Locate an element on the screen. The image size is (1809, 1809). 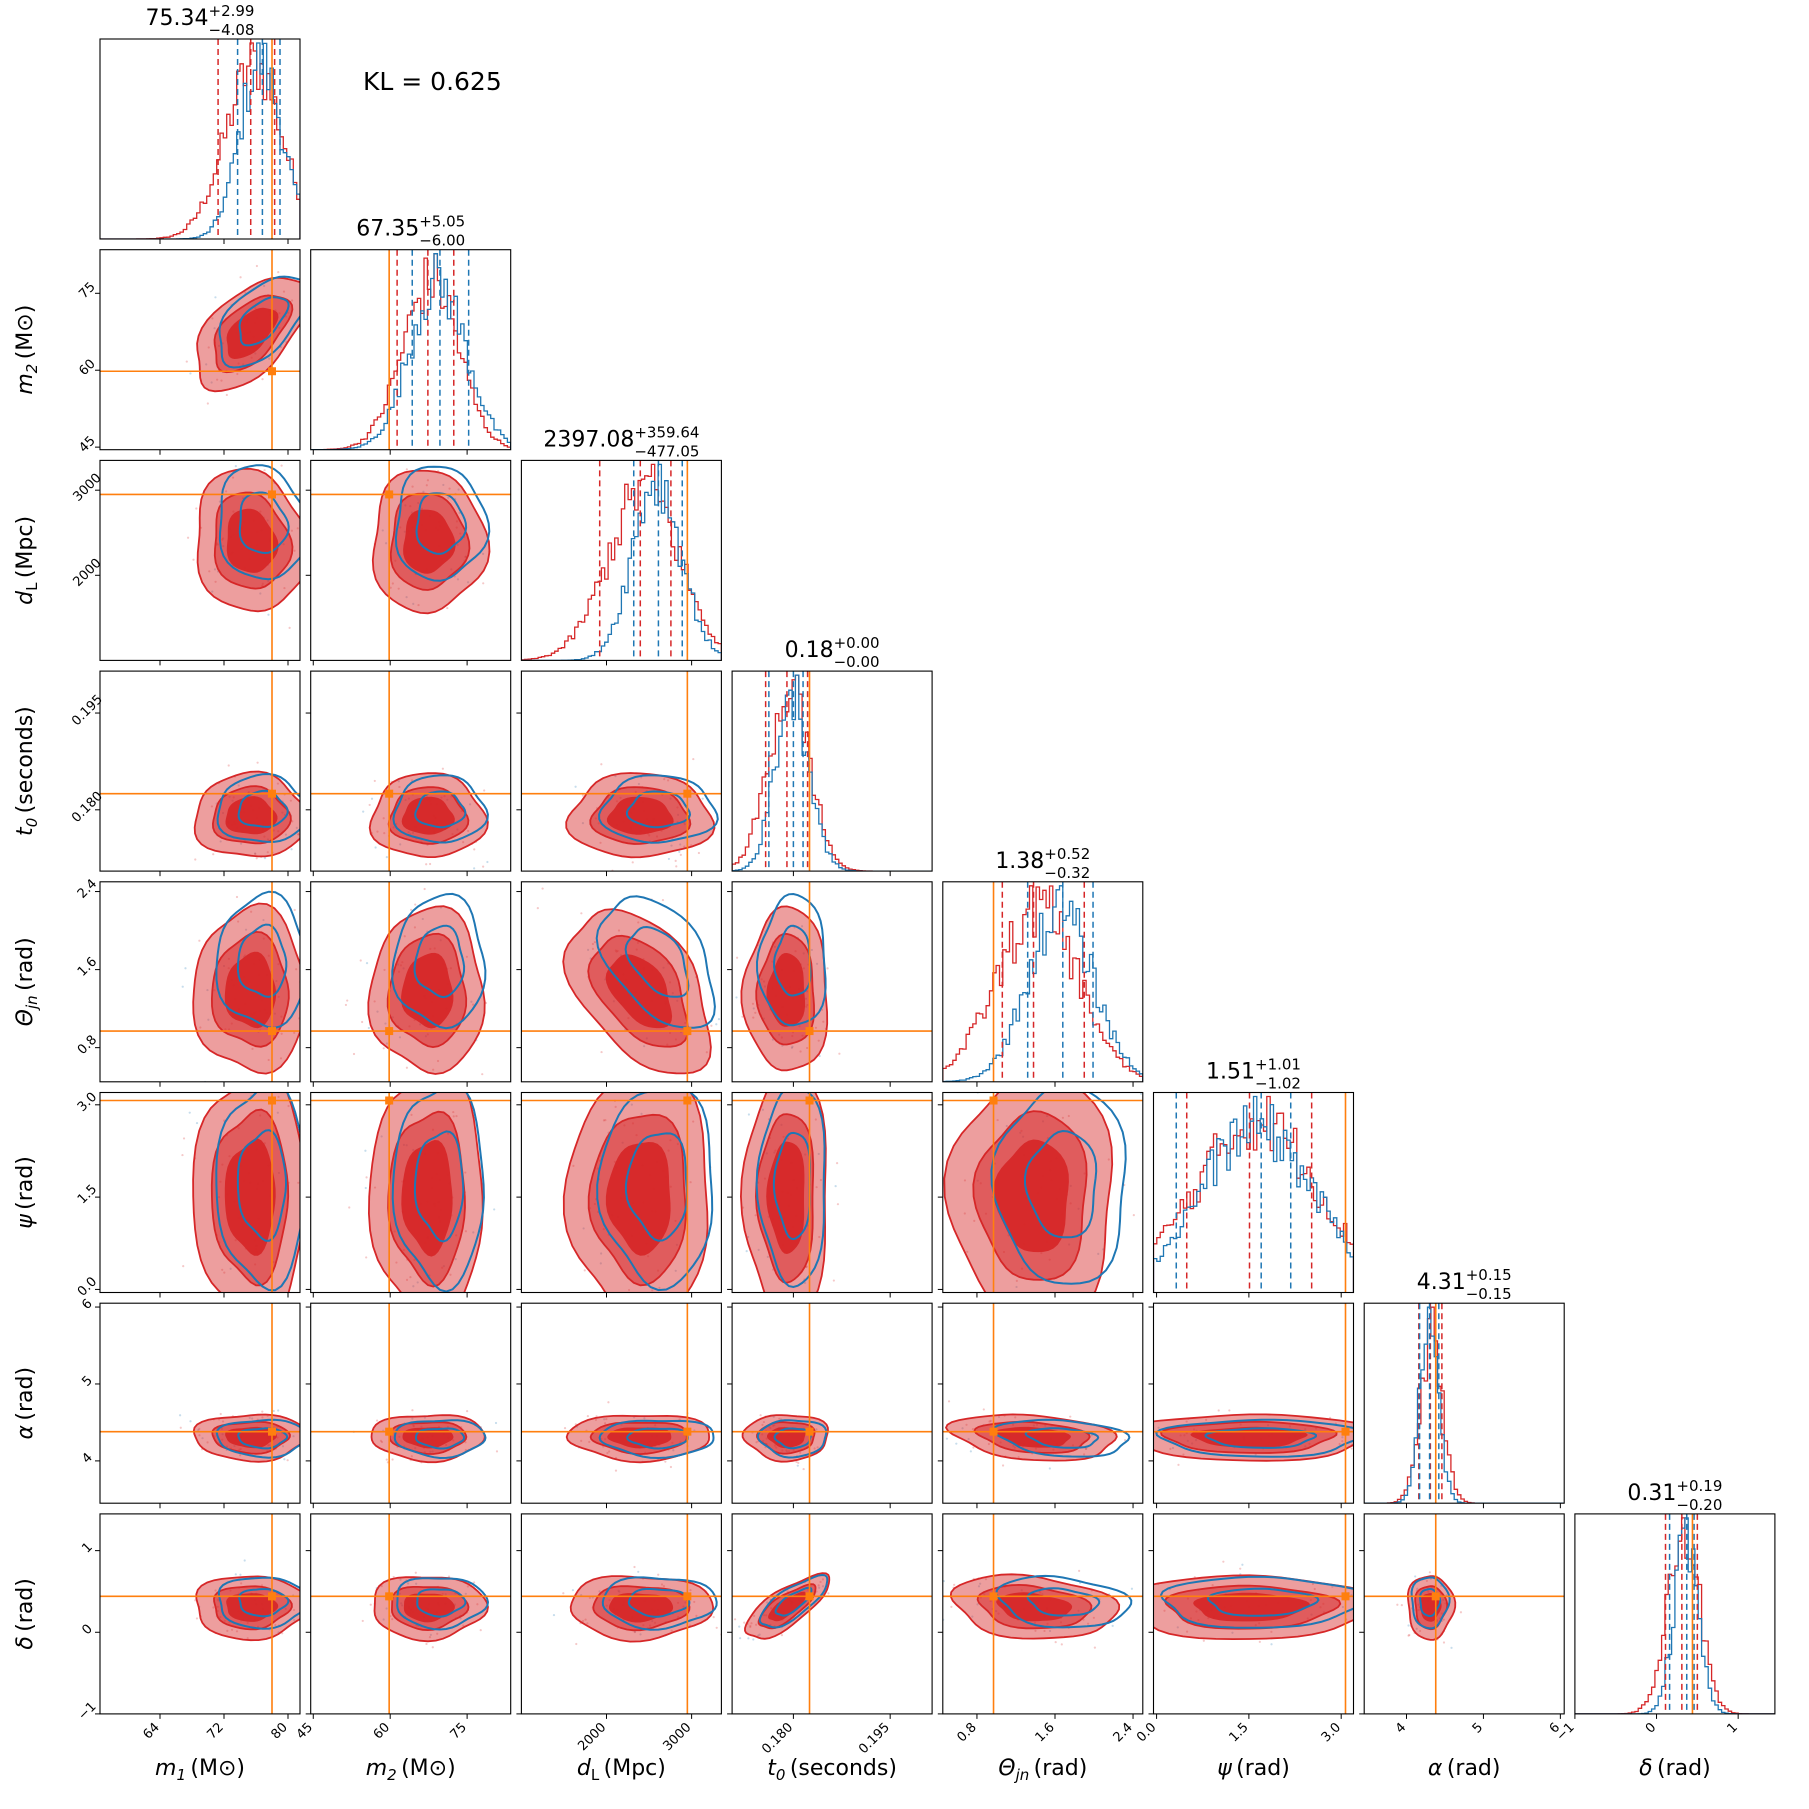
x-axis-label-dl: dL (Mpc) is located at coordinates (621, 1770).